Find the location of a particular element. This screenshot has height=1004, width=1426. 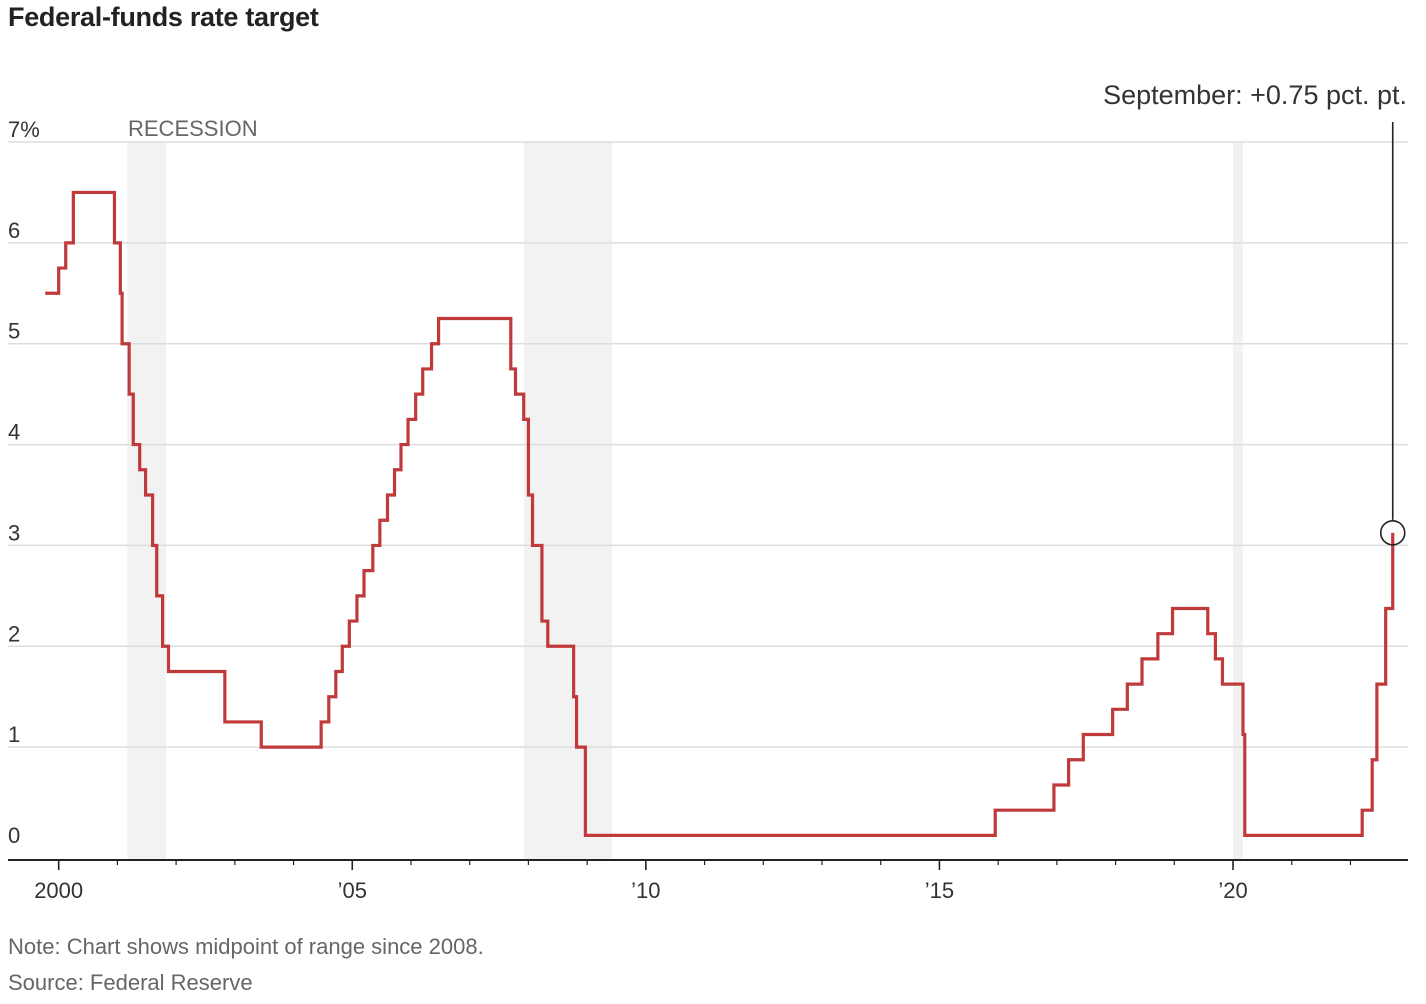

recession-label: RECESSION is located at coordinates (193, 128).